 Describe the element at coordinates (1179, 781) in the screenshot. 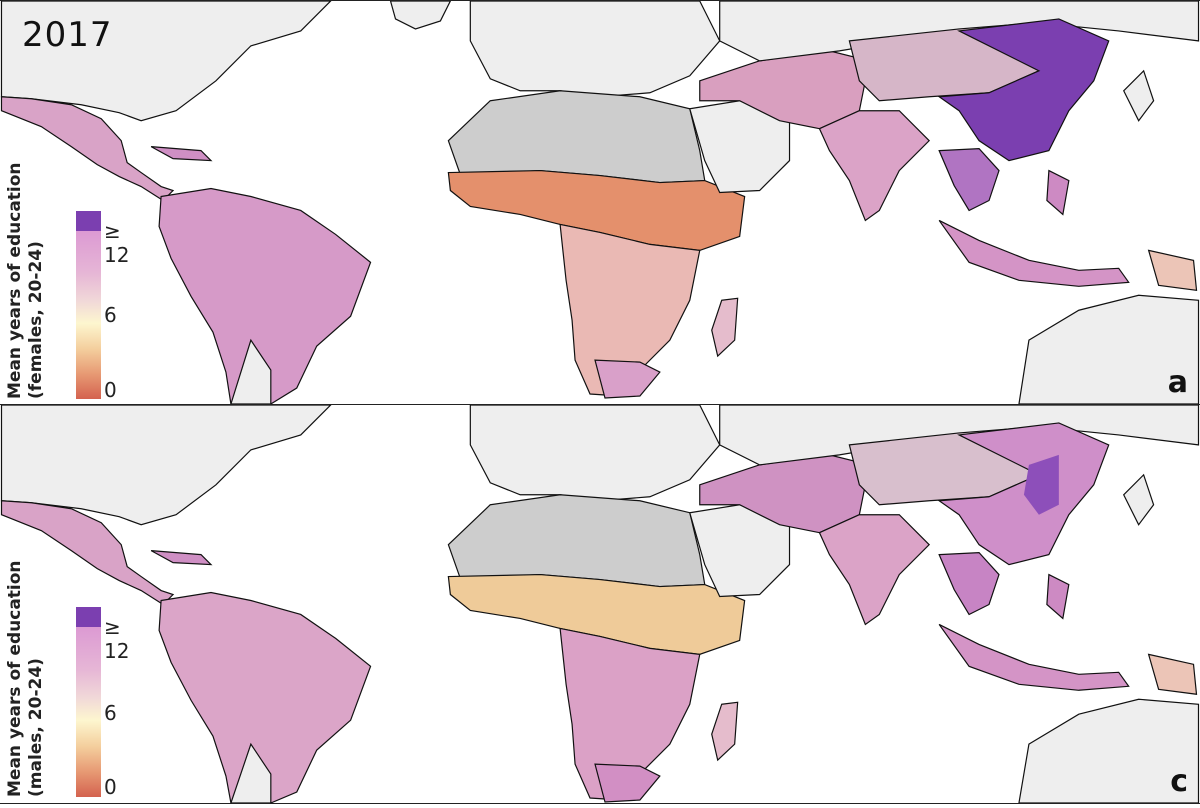

I see `panel-letter-c: c` at that location.